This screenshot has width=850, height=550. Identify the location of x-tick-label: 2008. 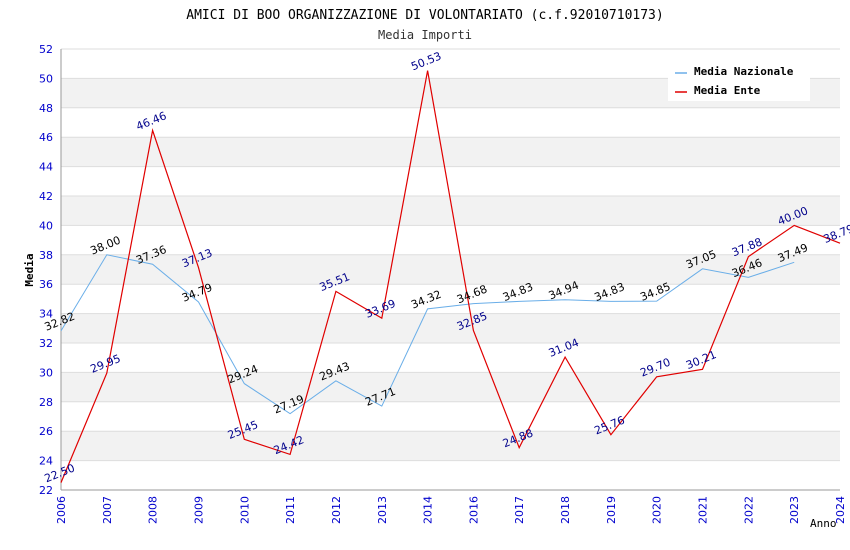
(153, 510).